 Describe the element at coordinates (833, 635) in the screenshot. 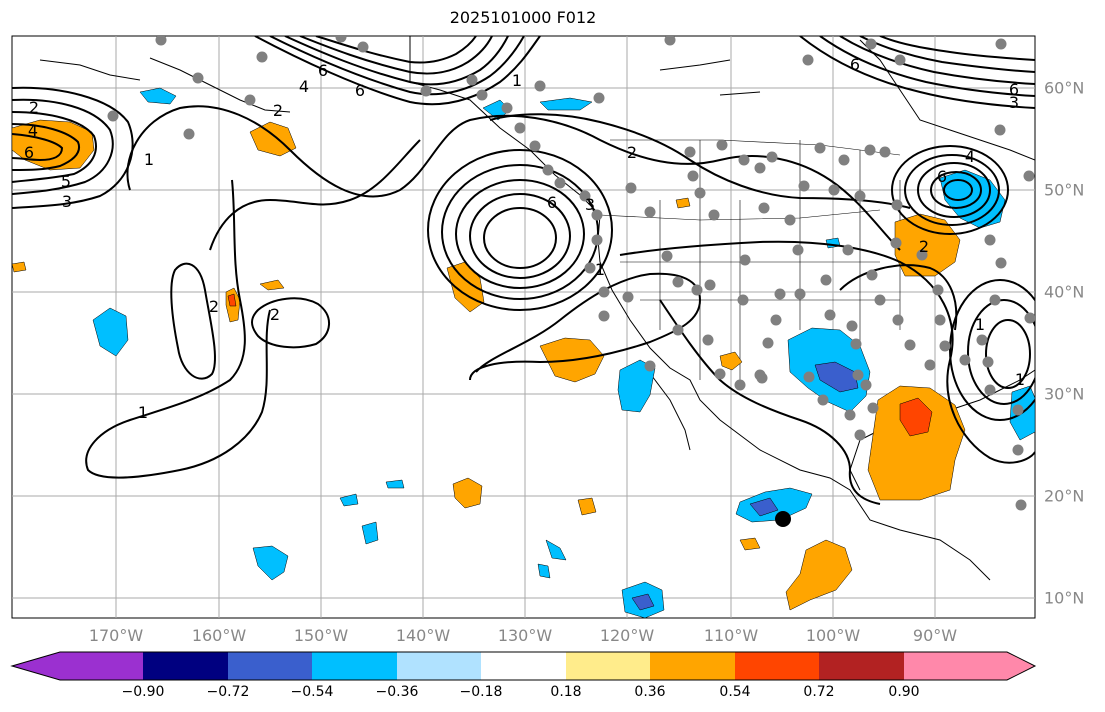

I see `lon-label: 100°W` at that location.